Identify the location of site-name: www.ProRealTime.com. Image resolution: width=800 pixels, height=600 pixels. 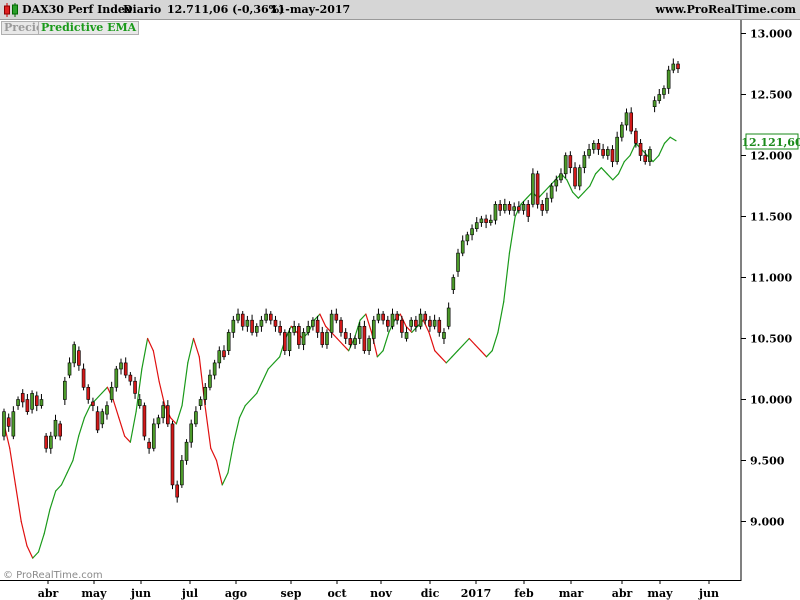
(726, 9).